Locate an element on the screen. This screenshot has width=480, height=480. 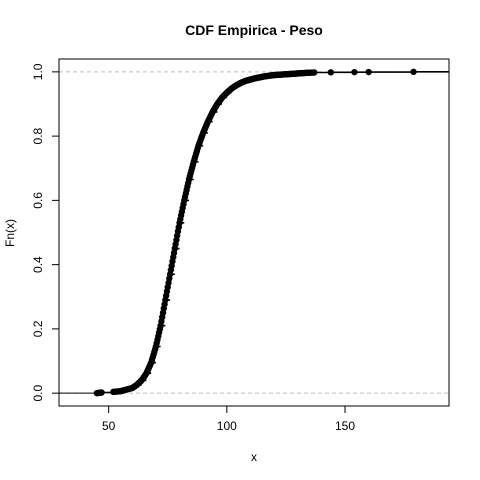
x-tick-label: 100 is located at coordinates (227, 426).